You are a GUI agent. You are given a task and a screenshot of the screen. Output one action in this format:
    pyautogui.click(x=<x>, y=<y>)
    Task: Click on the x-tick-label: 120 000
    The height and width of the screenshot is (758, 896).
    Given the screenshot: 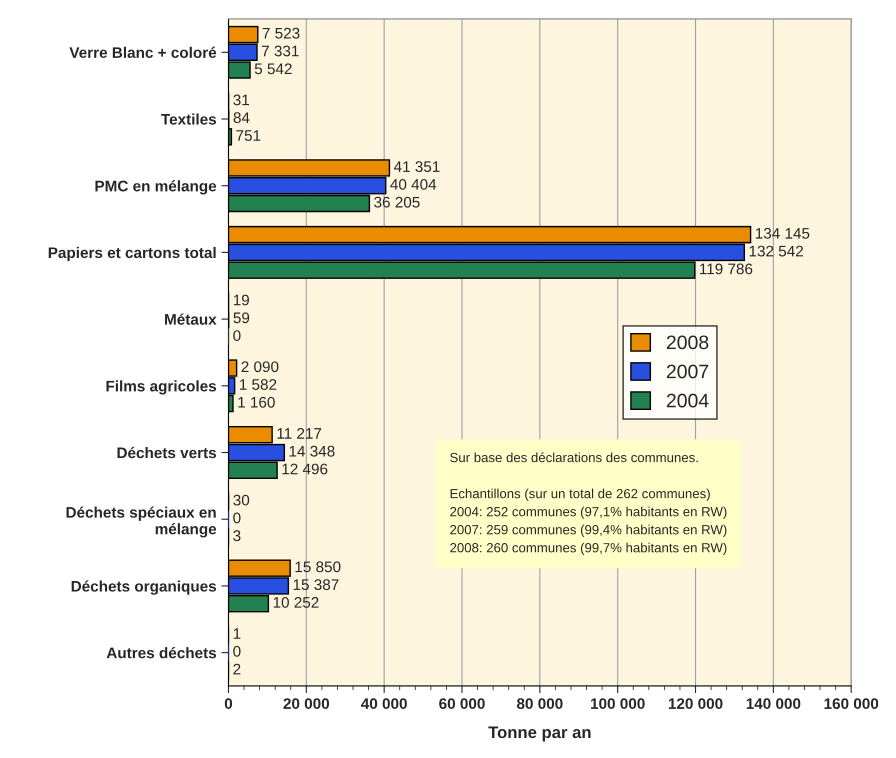 What is the action you would take?
    pyautogui.click(x=695, y=704)
    